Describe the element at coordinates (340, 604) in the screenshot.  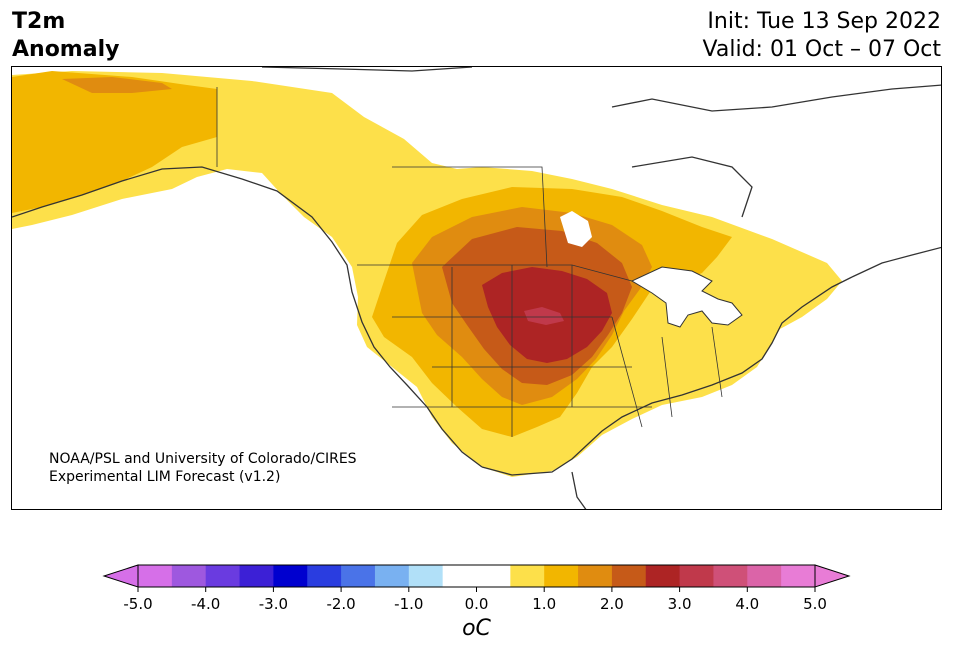
I see `colorbar-tick-label: -2.0` at that location.